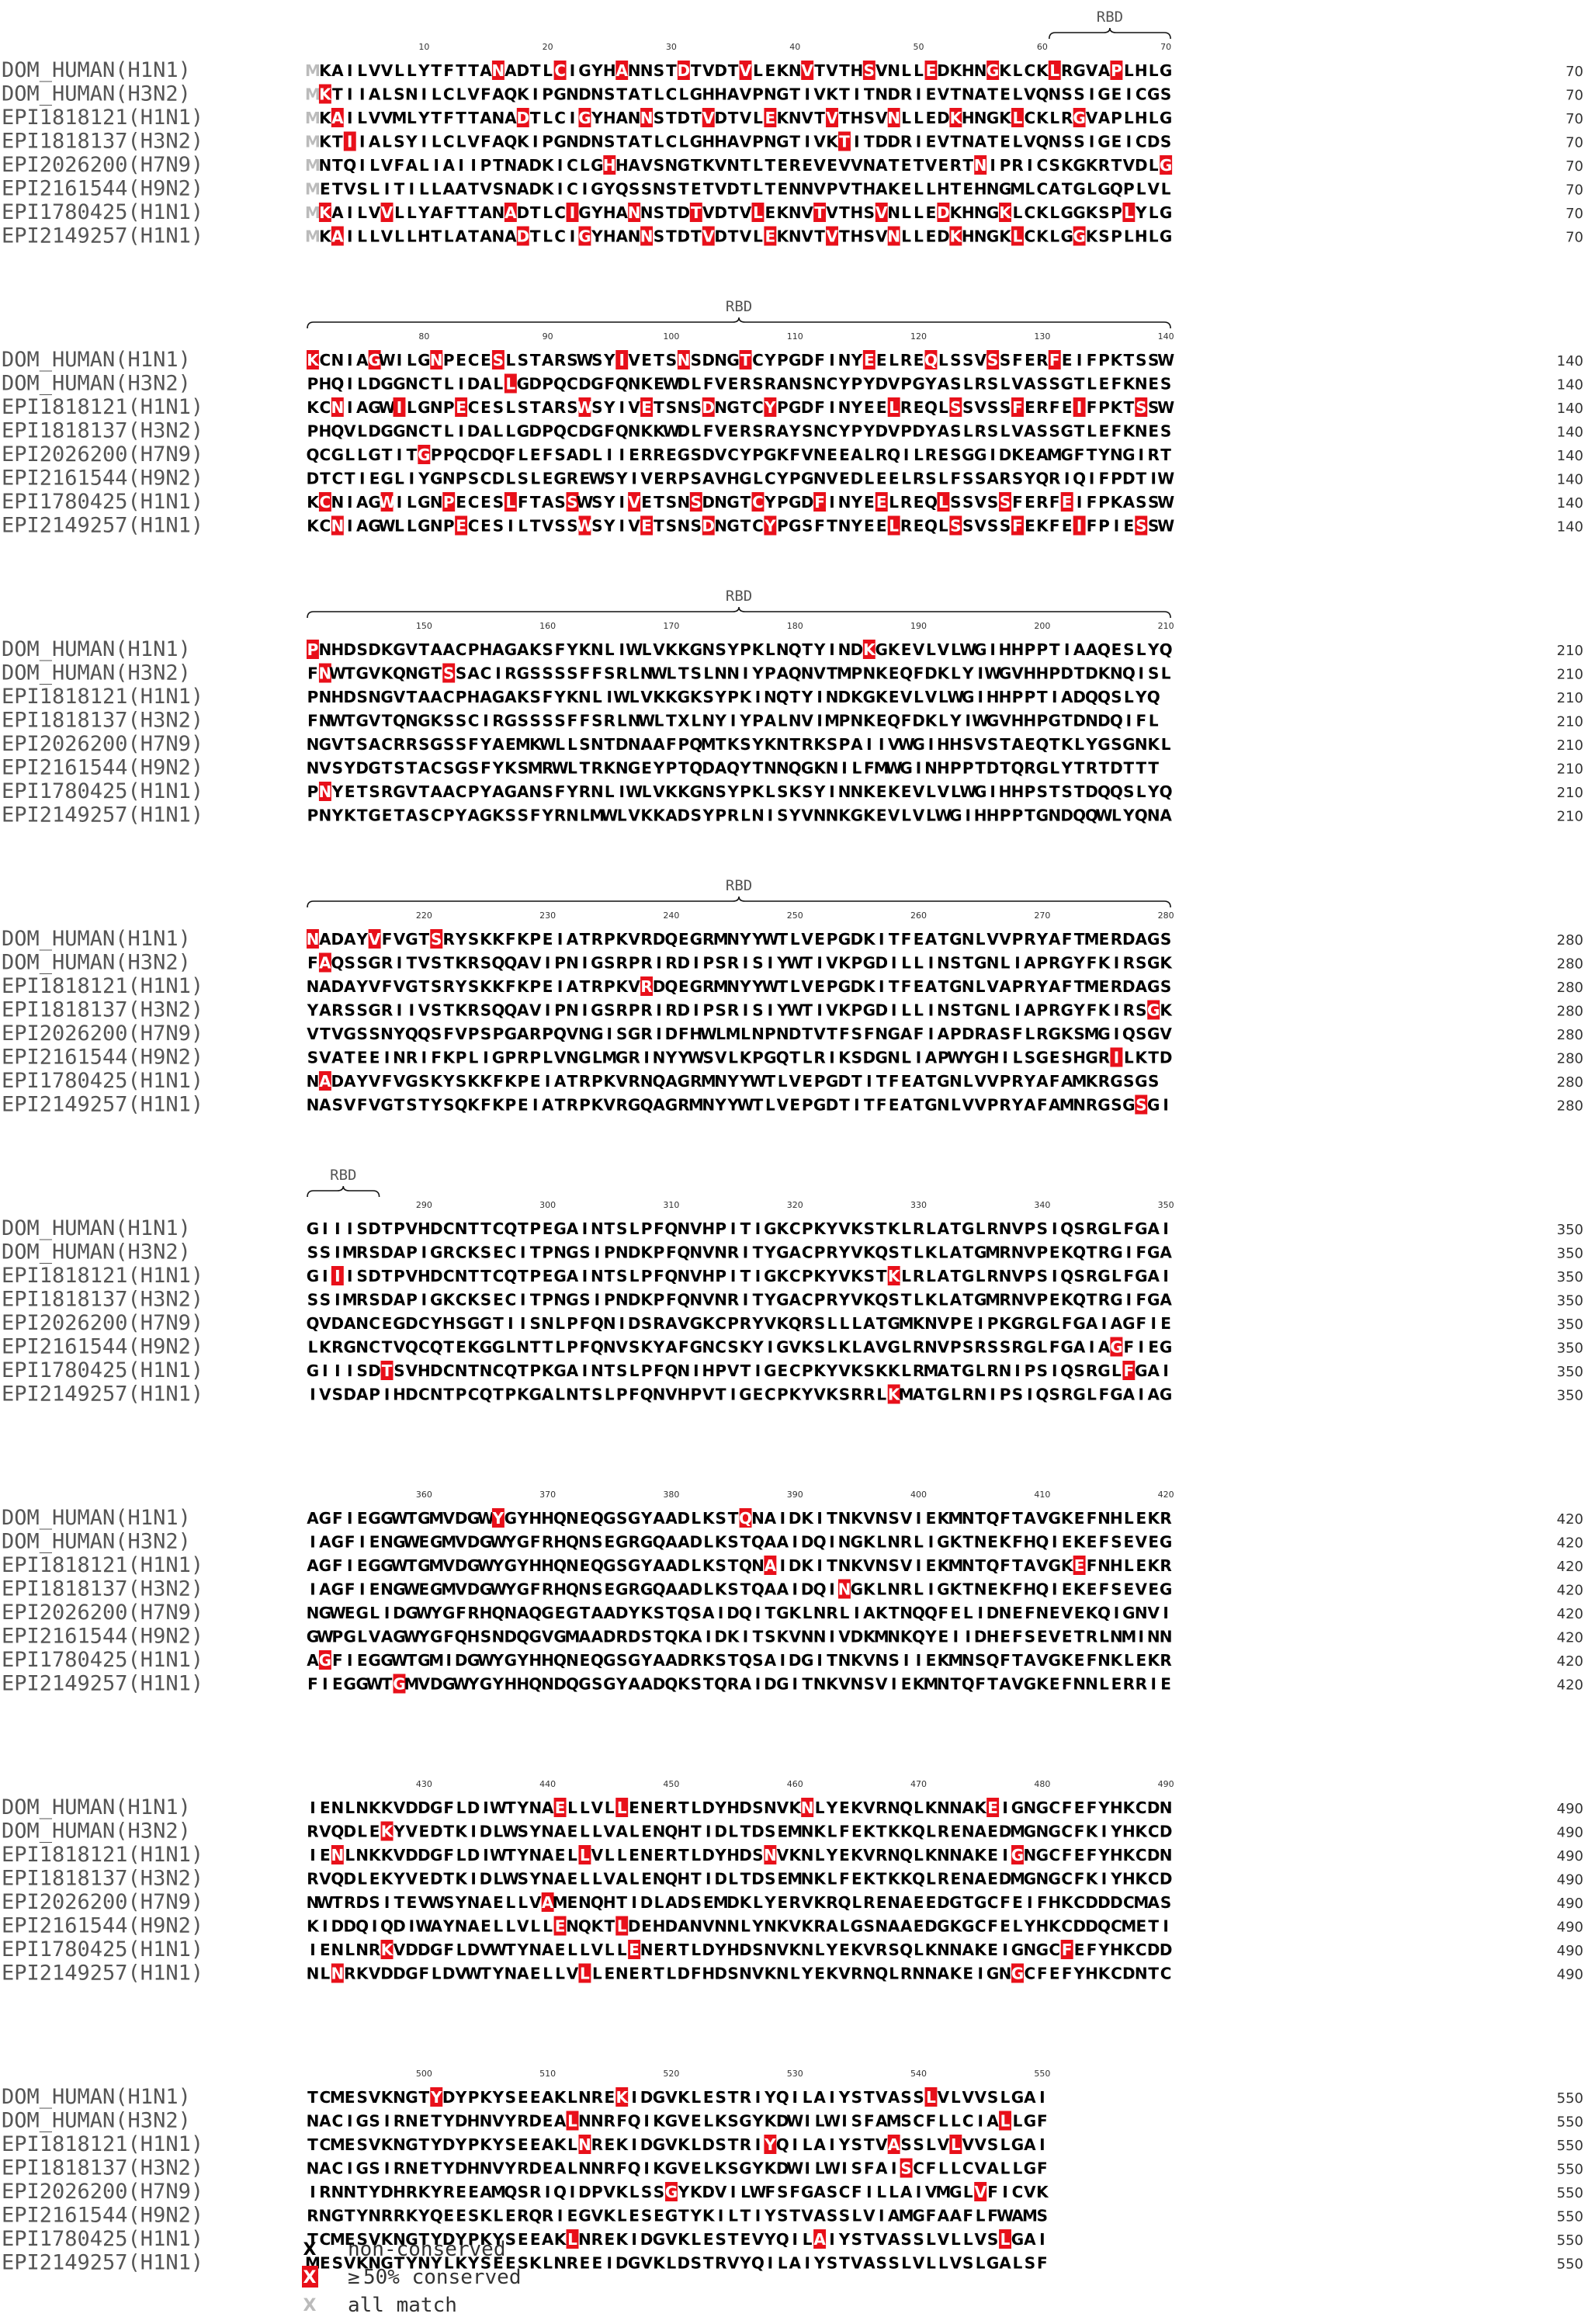  Describe the element at coordinates (424, 1495) in the screenshot. I see `position-tick: 360` at that location.